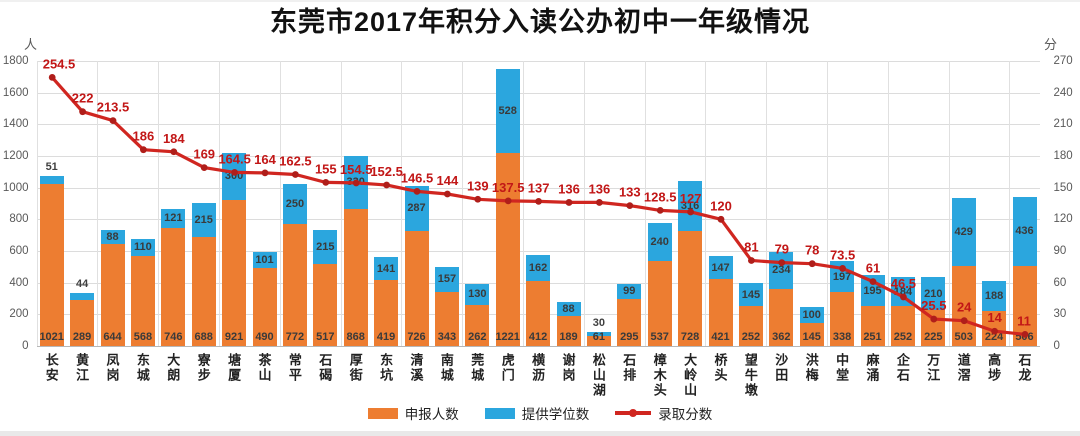  What do you see at coordinates (963, 232) in the screenshot?
I see `seats-value-label: 429` at bounding box center [963, 232].